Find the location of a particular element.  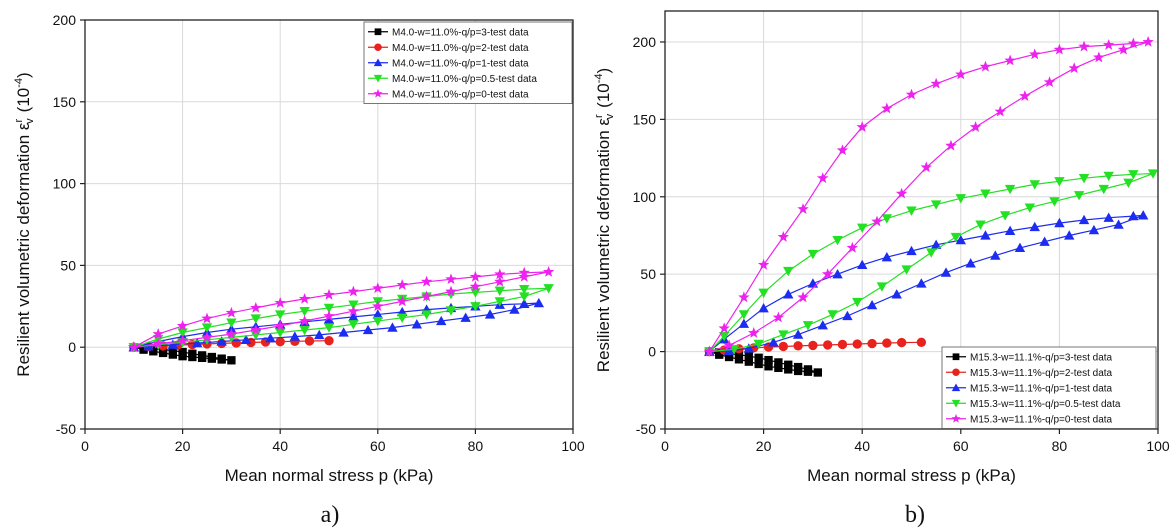

x-tick-label: 40 is located at coordinates (280, 446).